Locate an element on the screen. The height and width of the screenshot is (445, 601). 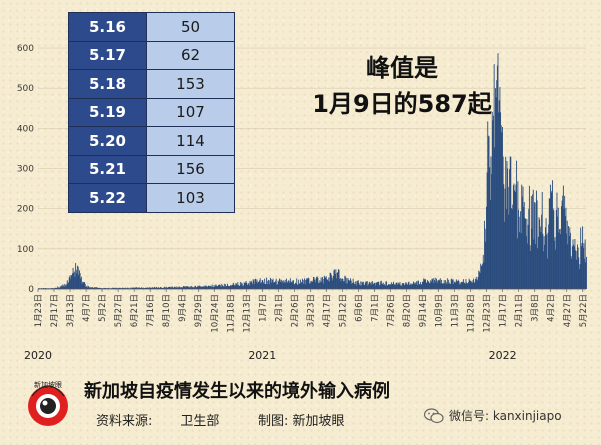
kanxinjiapo-logo-icon: 新加坡眼 is located at coordinates (48, 403).